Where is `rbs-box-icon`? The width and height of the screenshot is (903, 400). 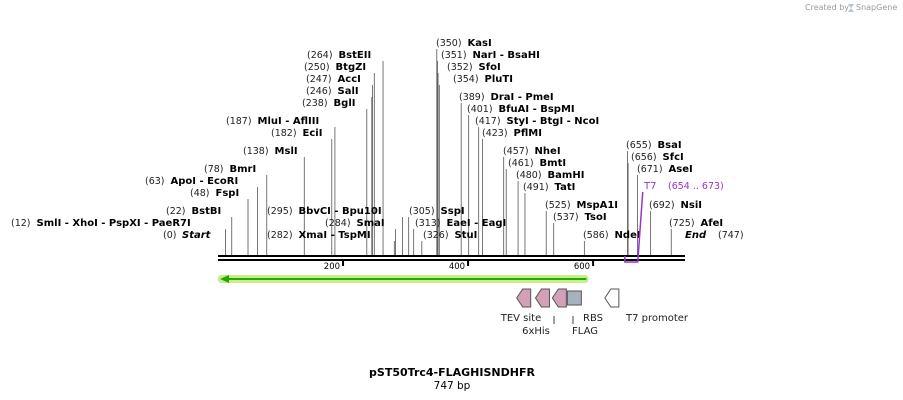 rbs-box-icon is located at coordinates (574, 298).